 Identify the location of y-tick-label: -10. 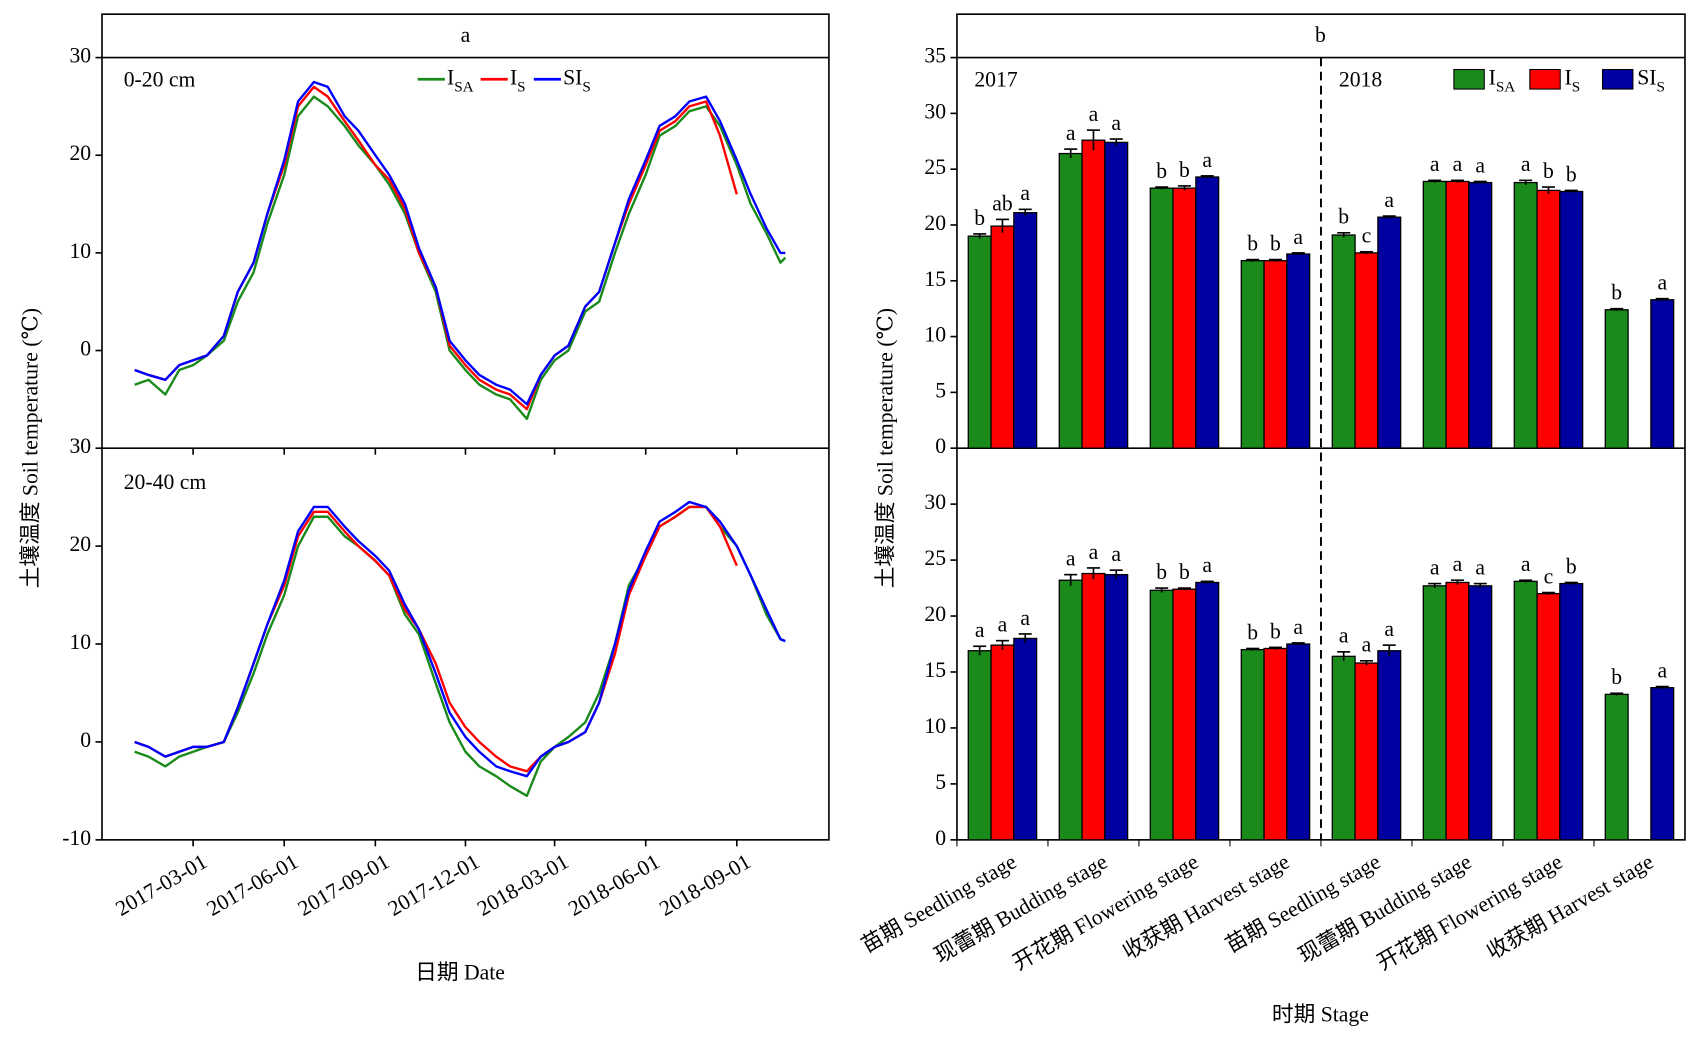
(76, 838).